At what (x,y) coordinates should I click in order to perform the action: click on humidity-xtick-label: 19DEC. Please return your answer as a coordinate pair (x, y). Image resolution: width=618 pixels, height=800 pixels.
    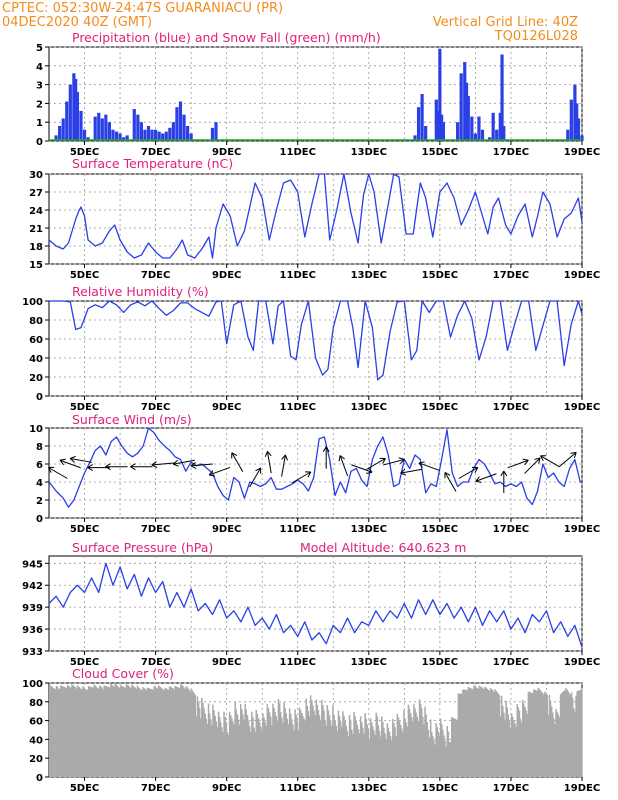
    Looking at the image, I should click on (582, 407).